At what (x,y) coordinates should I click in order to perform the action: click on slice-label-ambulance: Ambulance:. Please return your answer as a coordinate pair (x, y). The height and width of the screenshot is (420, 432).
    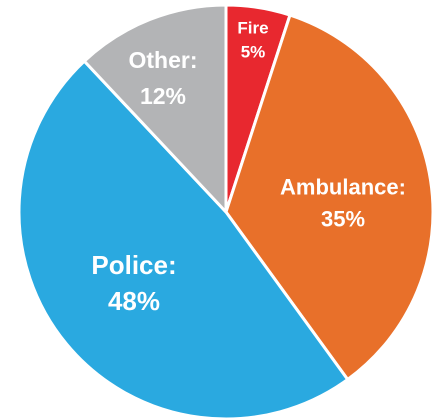
    Looking at the image, I should click on (343, 187).